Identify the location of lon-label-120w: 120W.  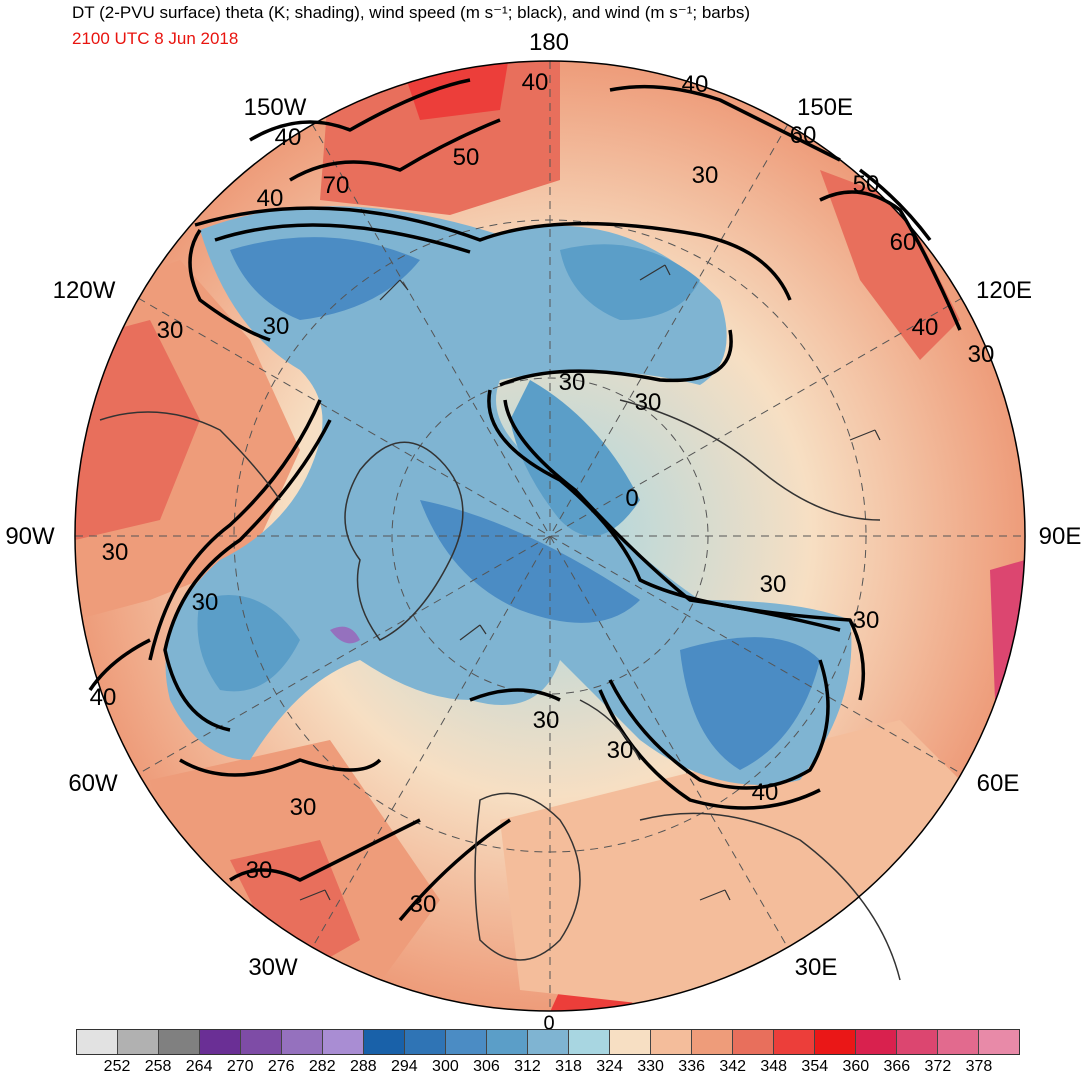
(84, 290).